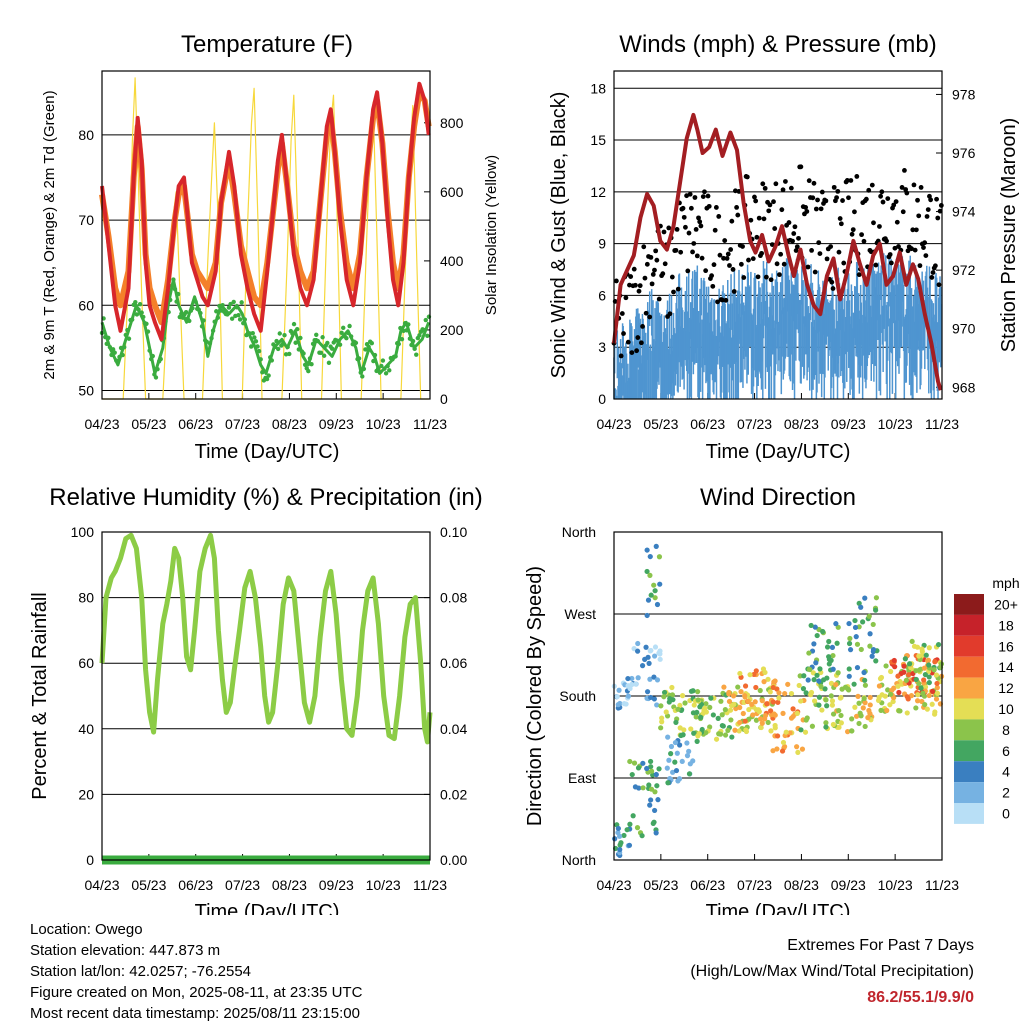  I want to click on winds-xlabel: Time (Day/UTC), so click(778, 452).